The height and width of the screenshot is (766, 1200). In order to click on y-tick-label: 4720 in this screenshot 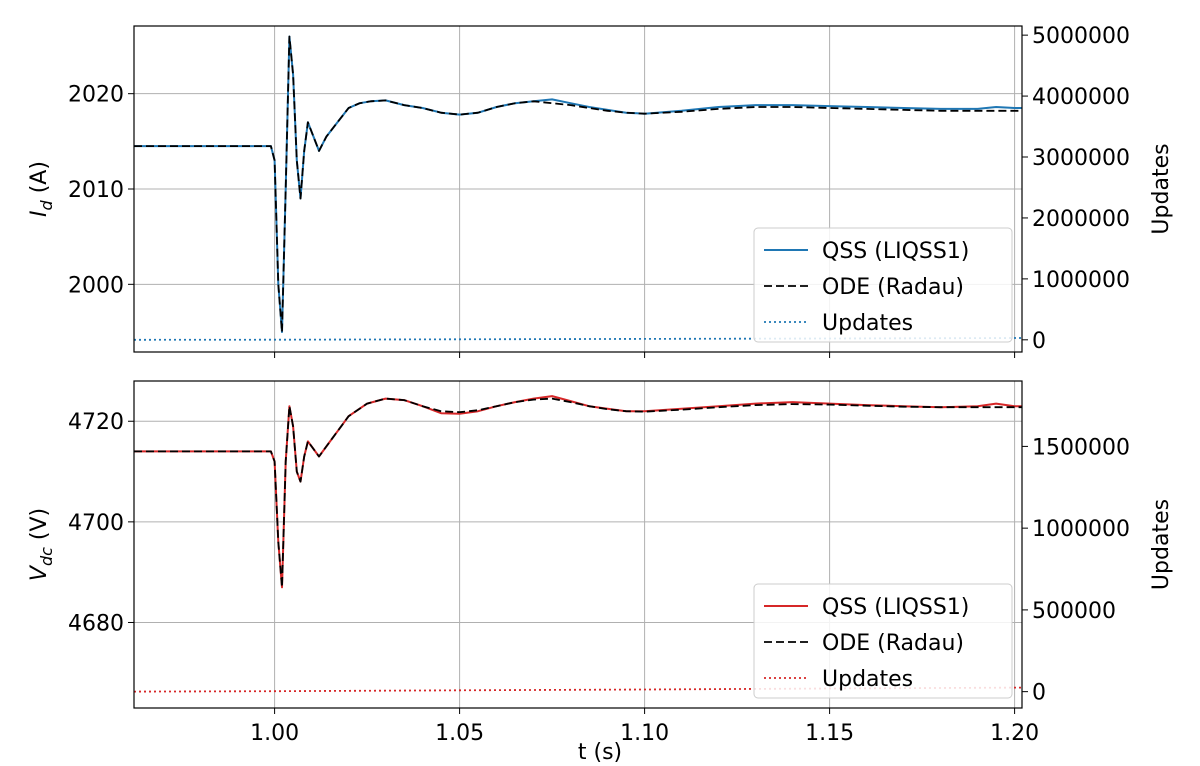, I will do `click(96, 422)`.